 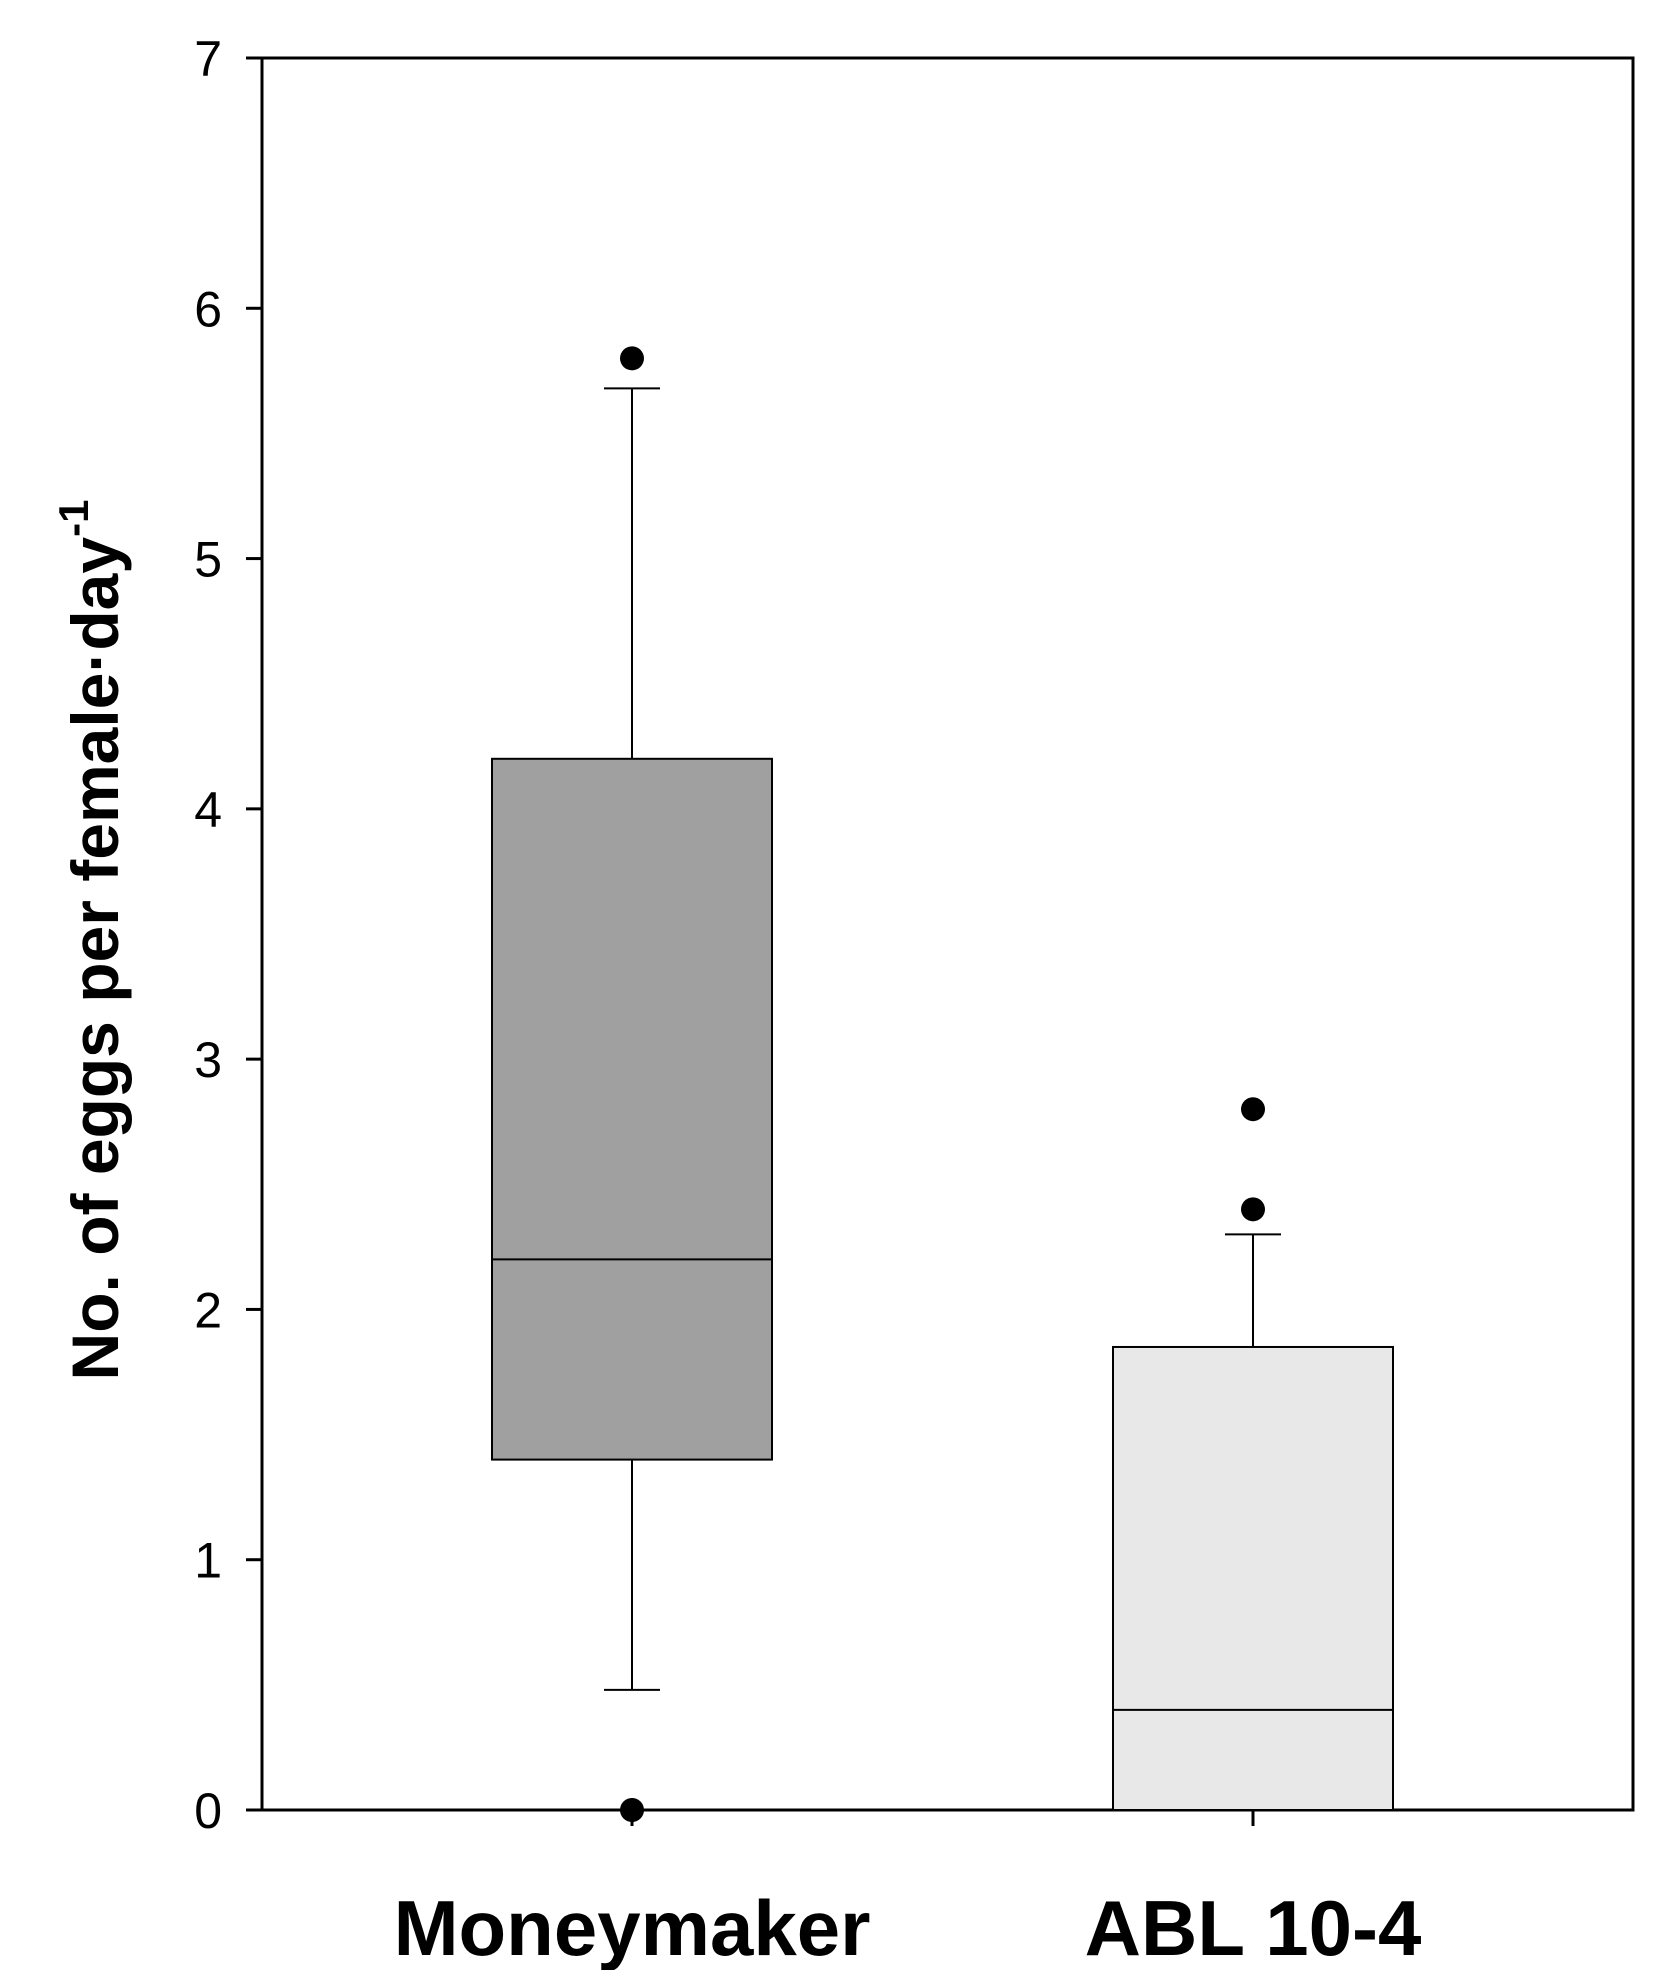 What do you see at coordinates (208, 1811) in the screenshot?
I see `y-tick-label: 0` at bounding box center [208, 1811].